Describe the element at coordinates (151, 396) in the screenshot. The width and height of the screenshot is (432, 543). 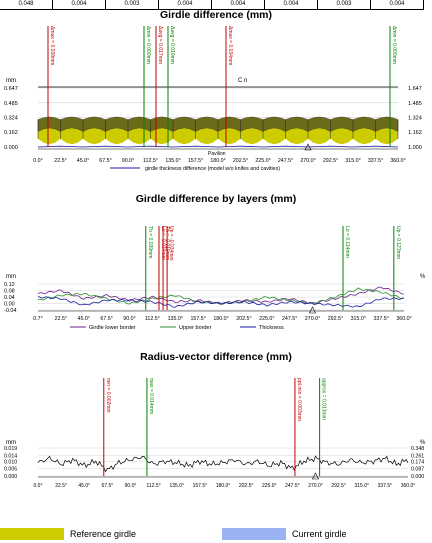
I see `marker-label: max = 0.014mm` at that location.